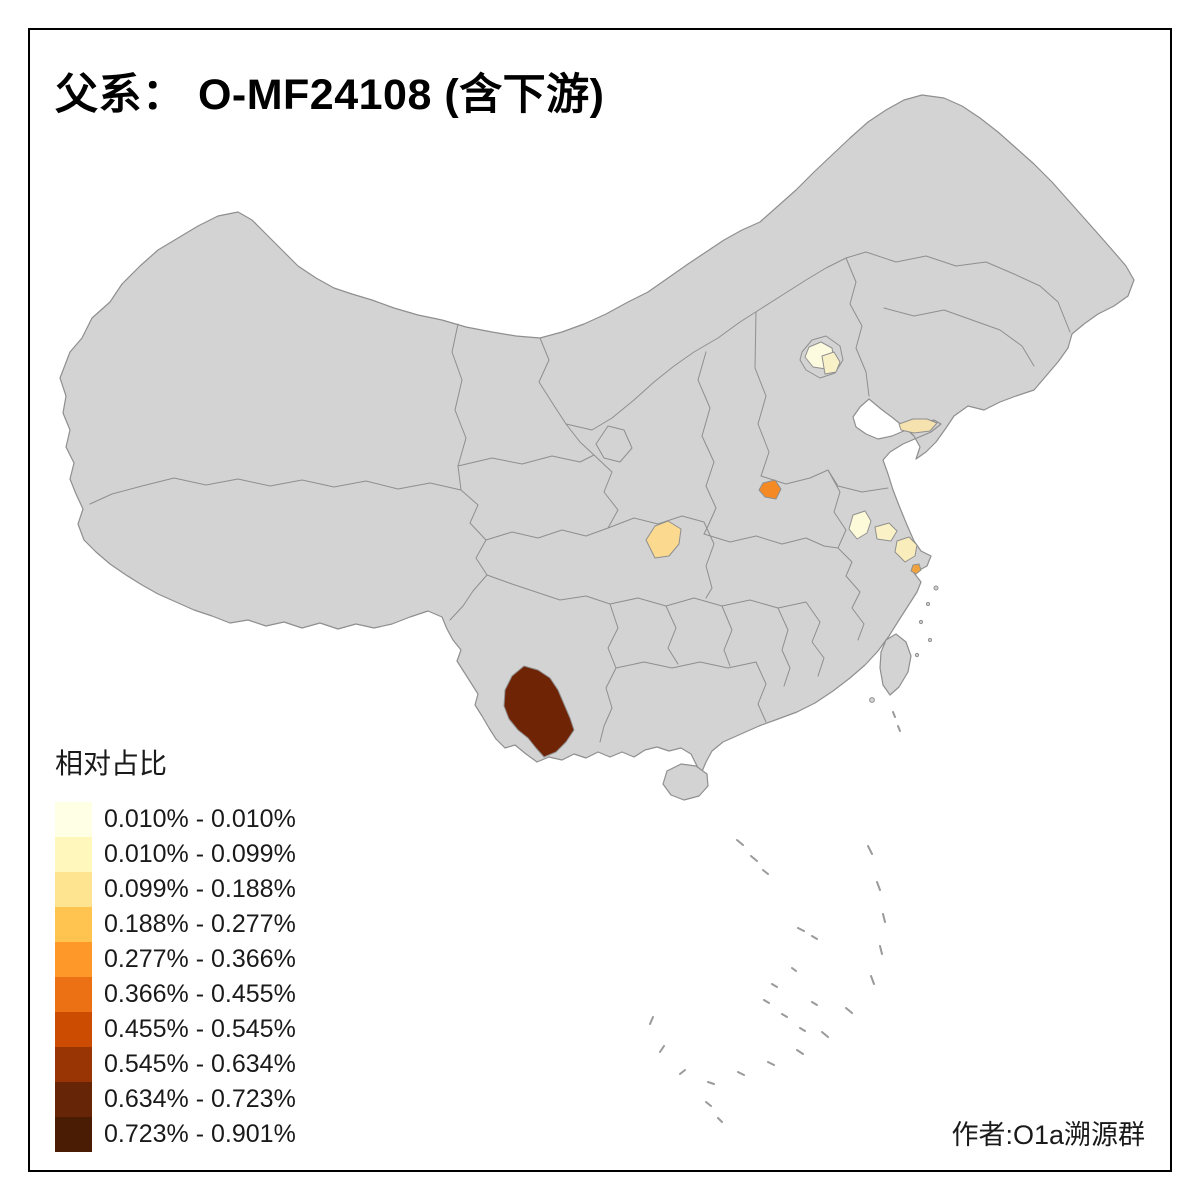 This screenshot has width=1200, height=1200. What do you see at coordinates (800, 693) in the screenshot?
I see `islands` at bounding box center [800, 693].